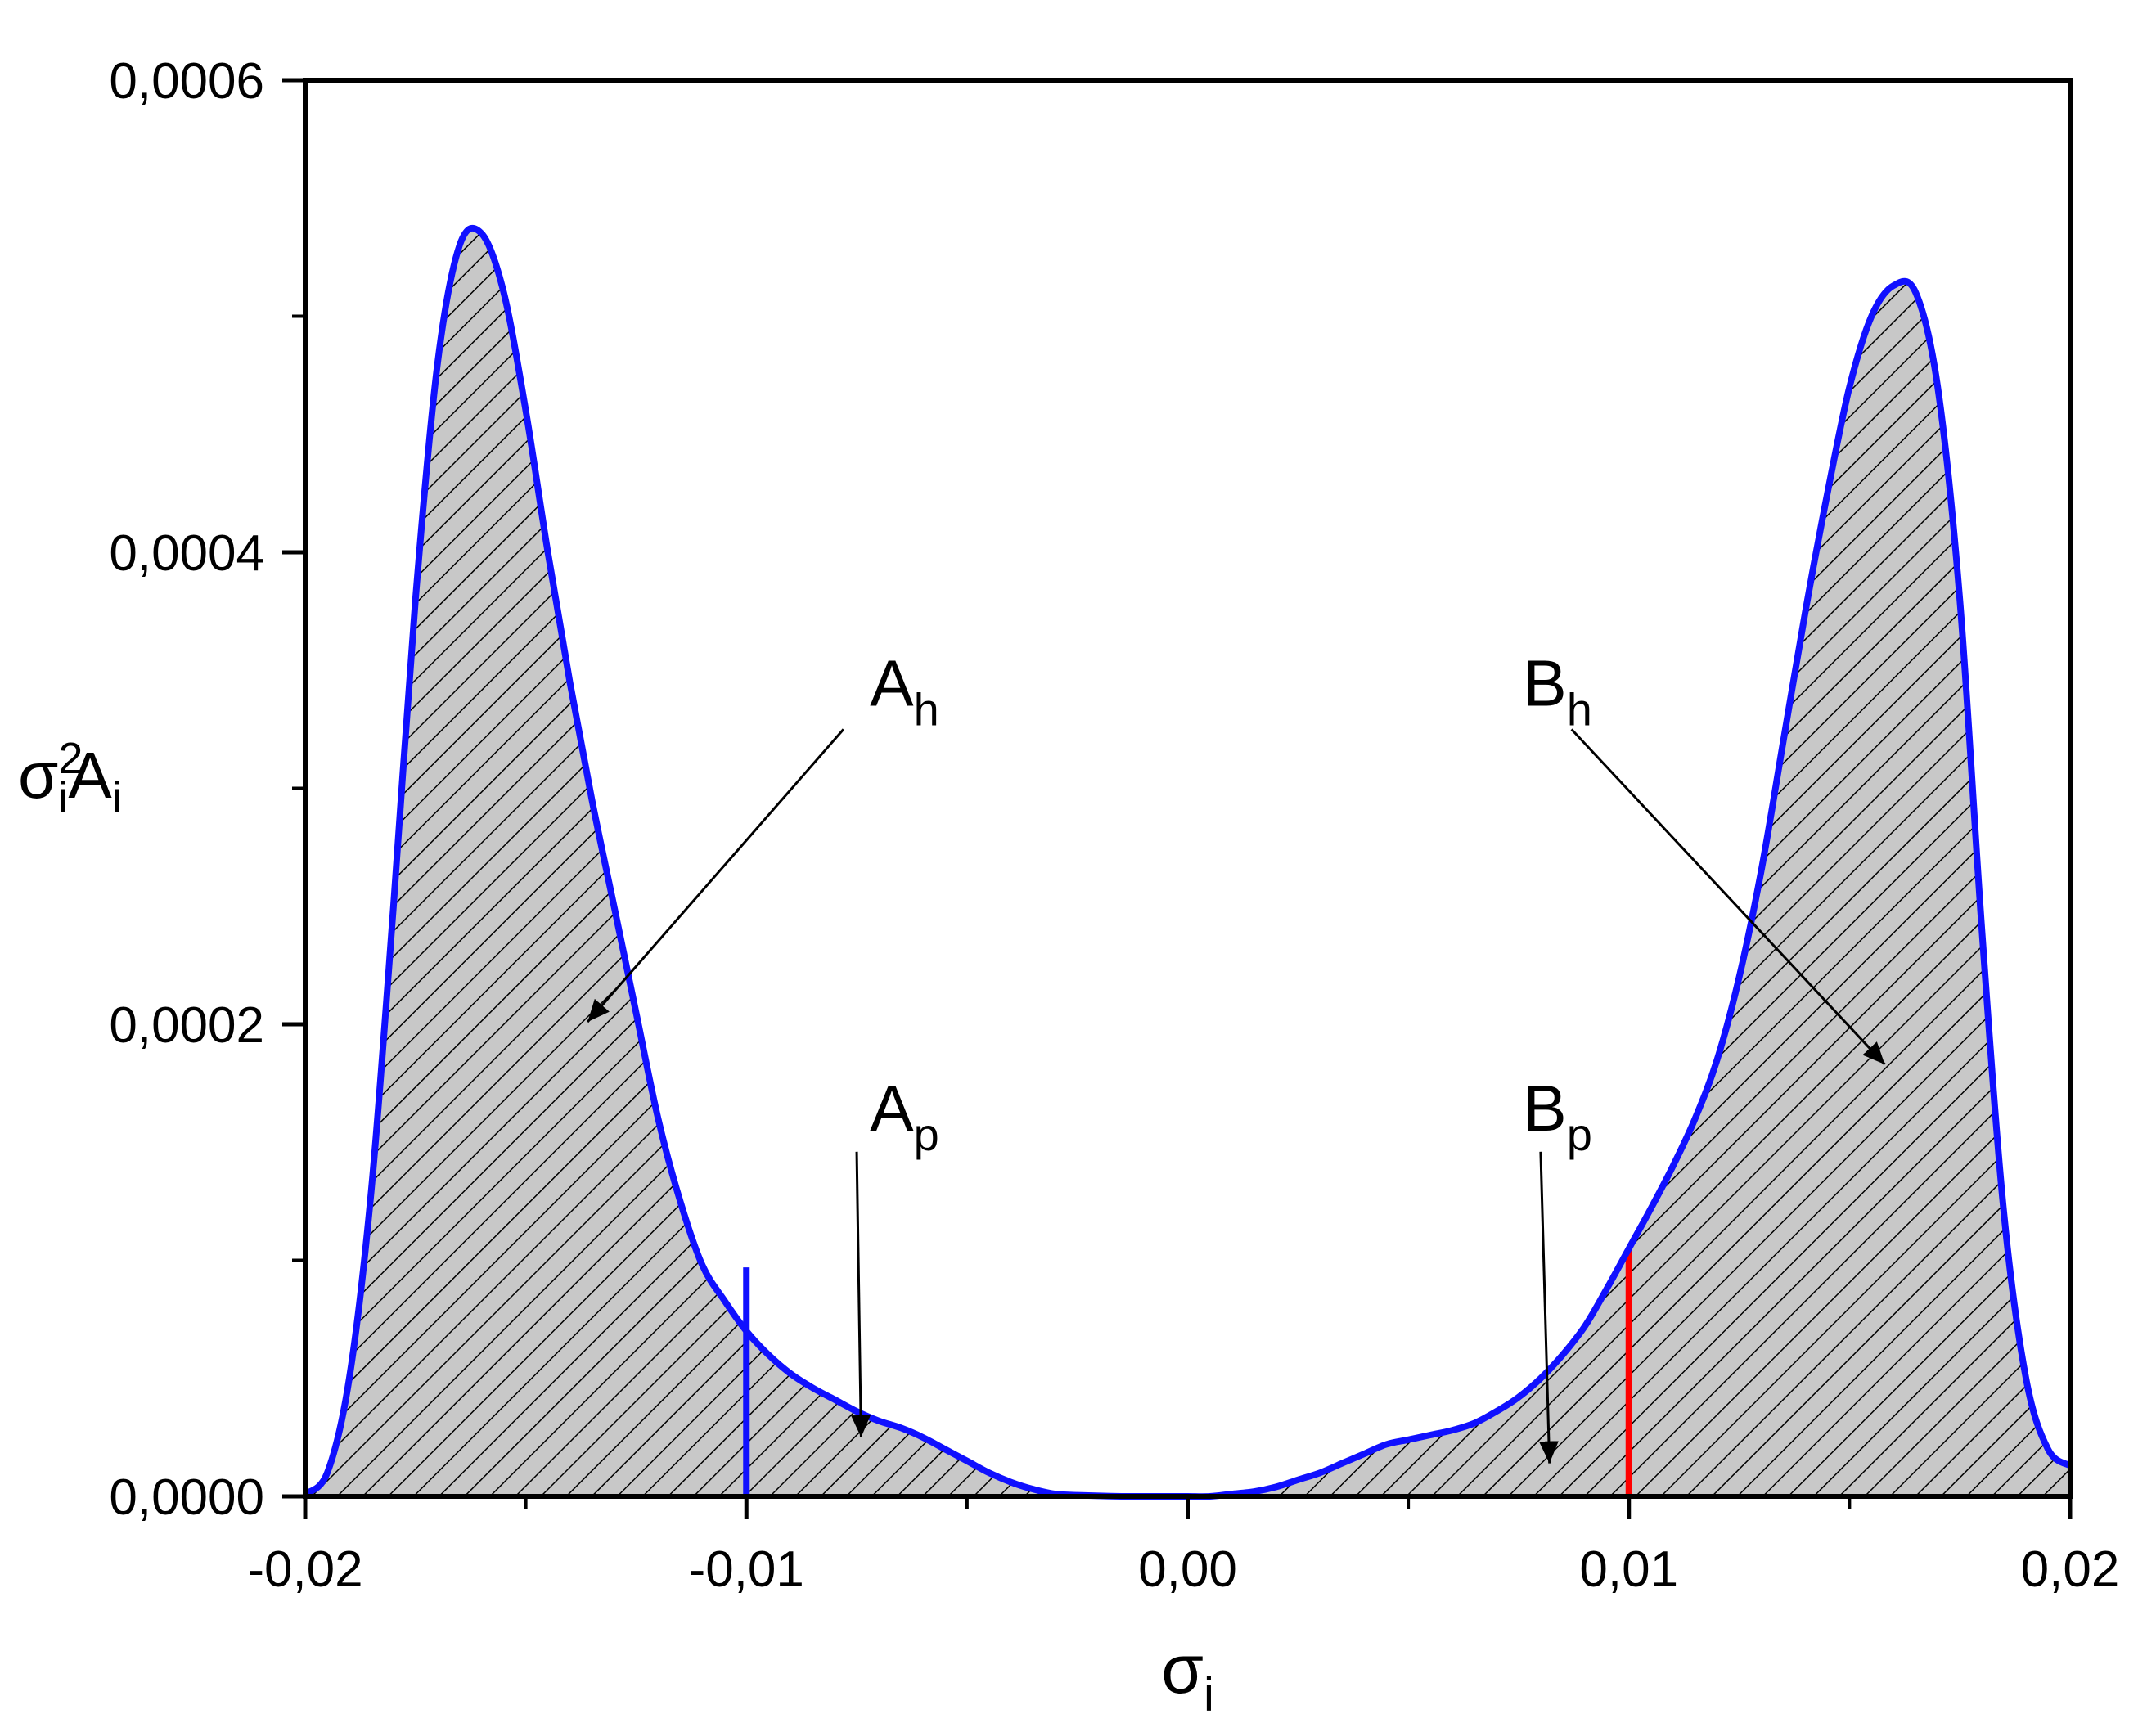 Image resolution: width=2156 pixels, height=1723 pixels. I want to click on annotation-arrow-ah, so click(716, 875).